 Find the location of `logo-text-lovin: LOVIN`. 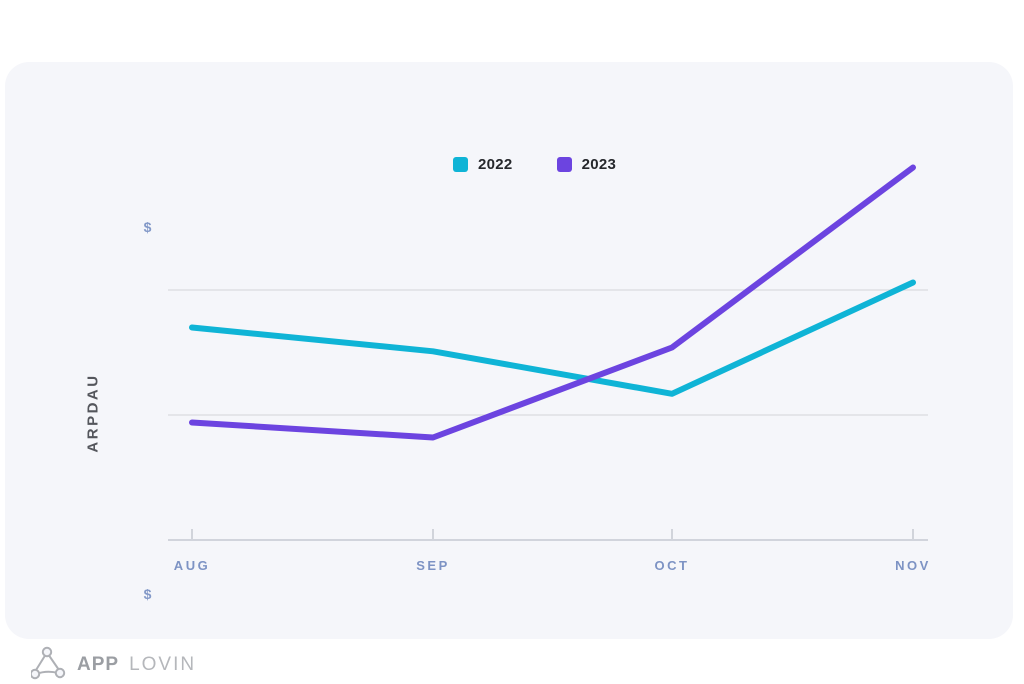

logo-text-lovin: LOVIN is located at coordinates (163, 664).